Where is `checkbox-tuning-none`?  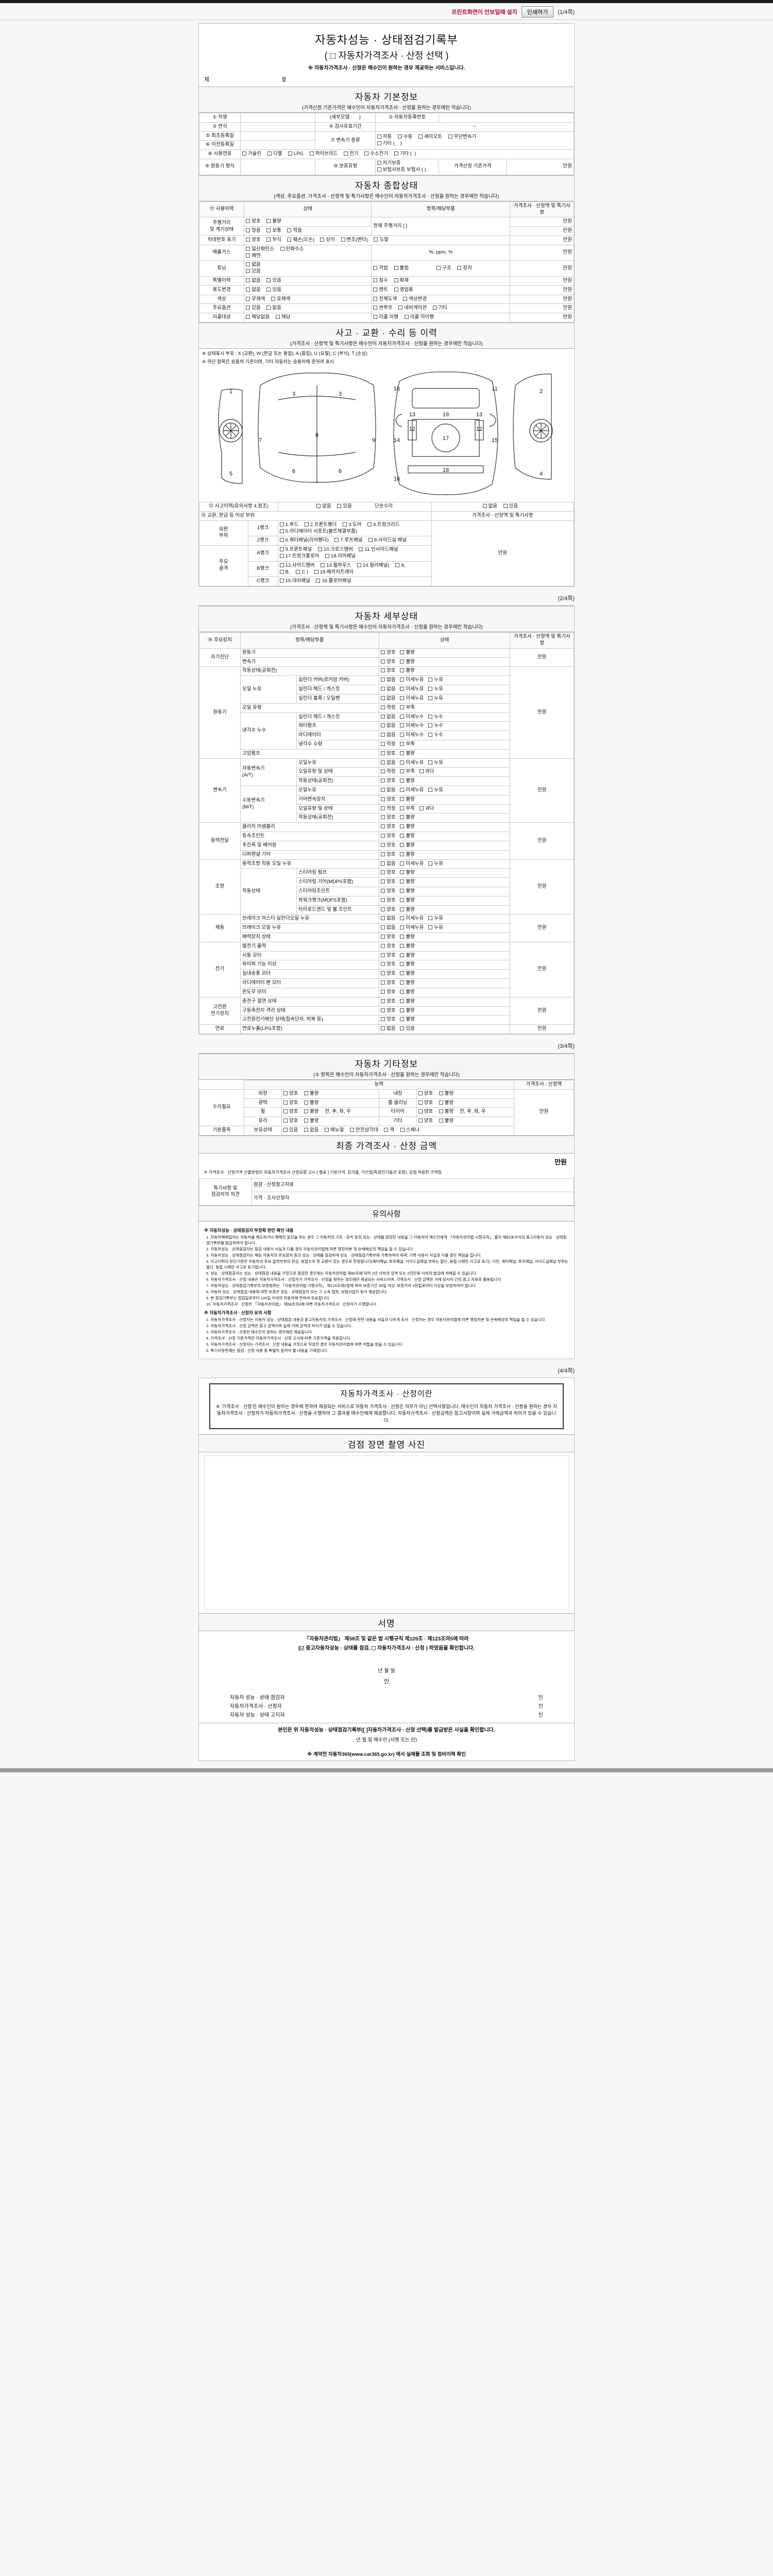
checkbox-tuning-none is located at coordinates (248, 264).